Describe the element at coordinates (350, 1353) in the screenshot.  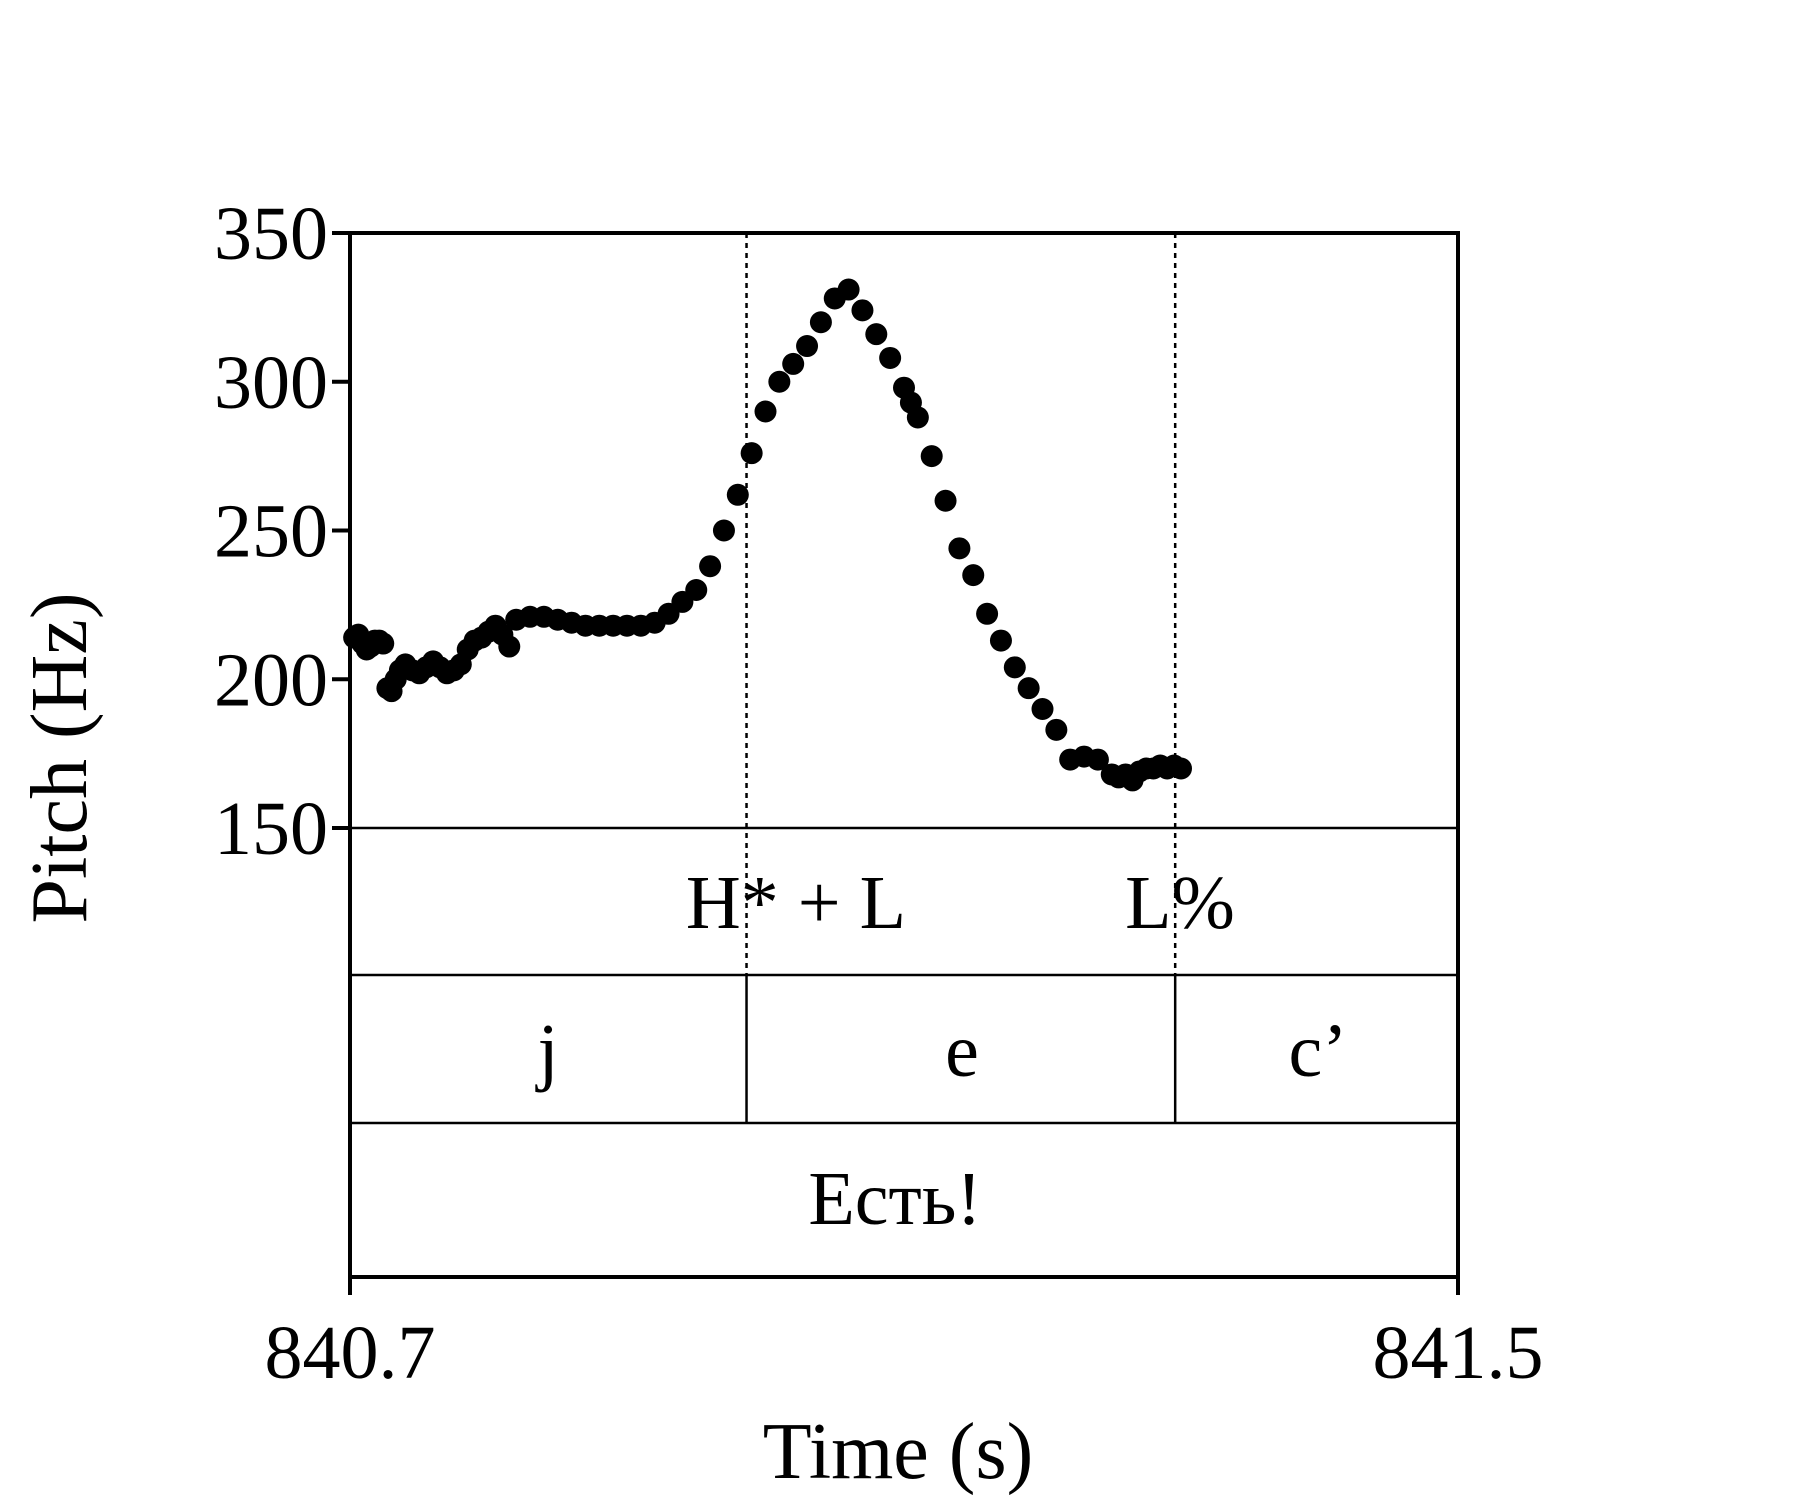
I see `x-tick-label-left: 840.7` at that location.